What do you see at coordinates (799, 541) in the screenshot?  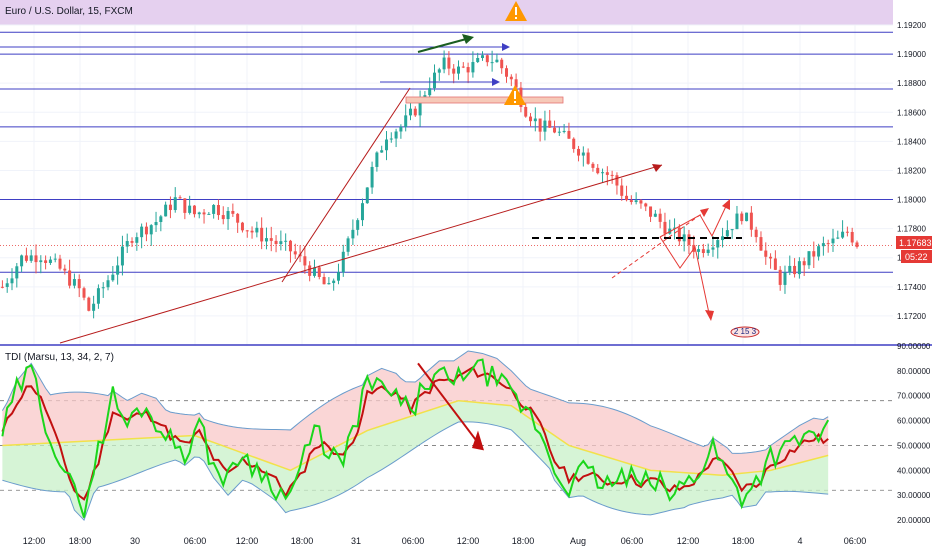 I see `x-tick-label: 4` at bounding box center [799, 541].